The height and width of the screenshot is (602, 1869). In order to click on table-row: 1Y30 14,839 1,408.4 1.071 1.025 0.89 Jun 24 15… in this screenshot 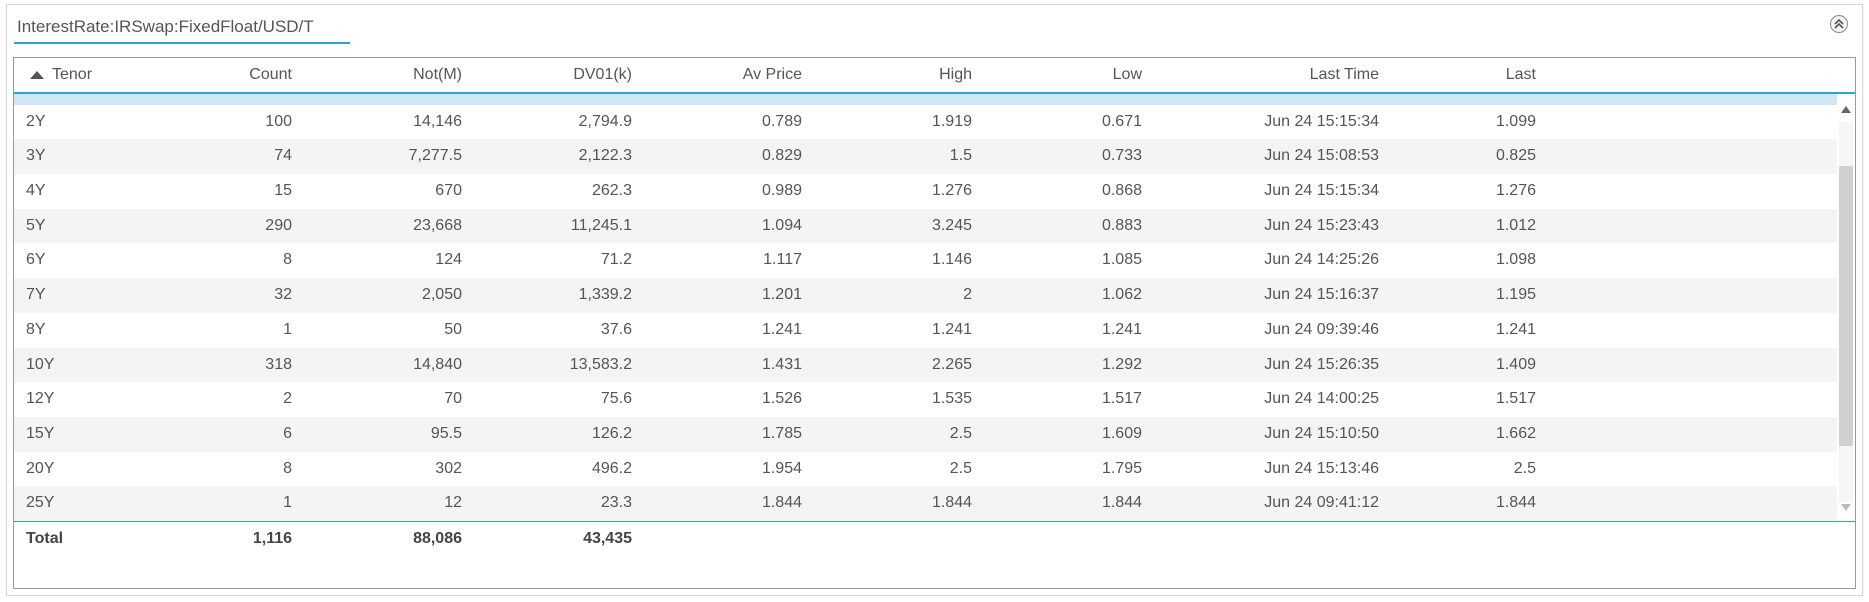, I will do `click(925, 99)`.